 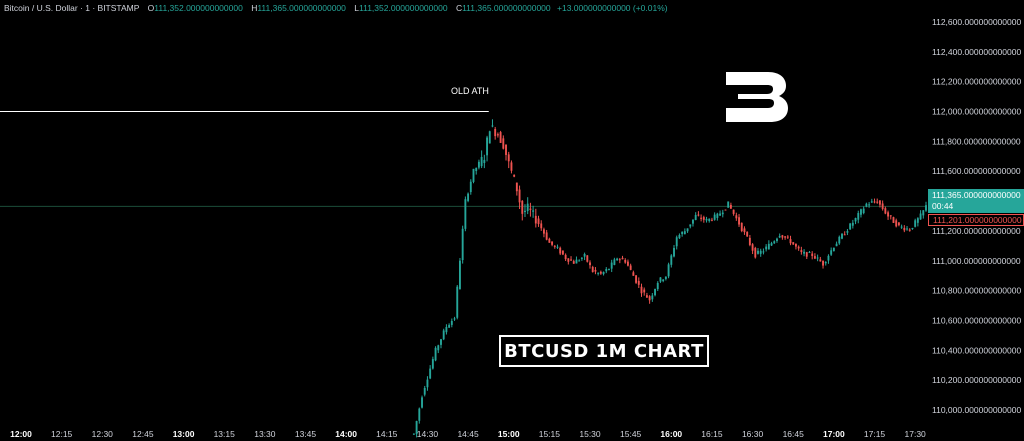 I want to click on old-ath-label: OLD ATH, so click(x=470, y=91).